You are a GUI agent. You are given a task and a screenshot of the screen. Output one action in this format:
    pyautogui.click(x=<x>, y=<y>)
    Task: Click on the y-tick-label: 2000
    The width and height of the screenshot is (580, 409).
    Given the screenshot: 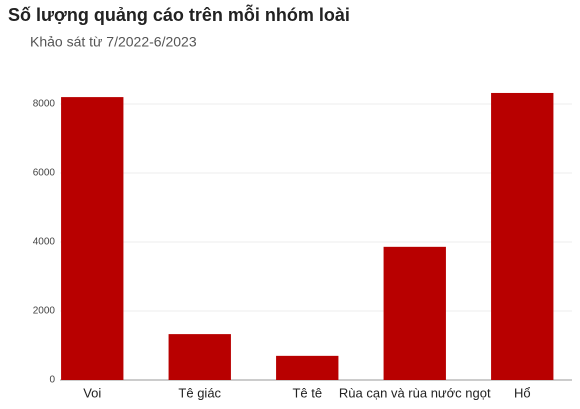 What is the action you would take?
    pyautogui.click(x=44, y=311)
    